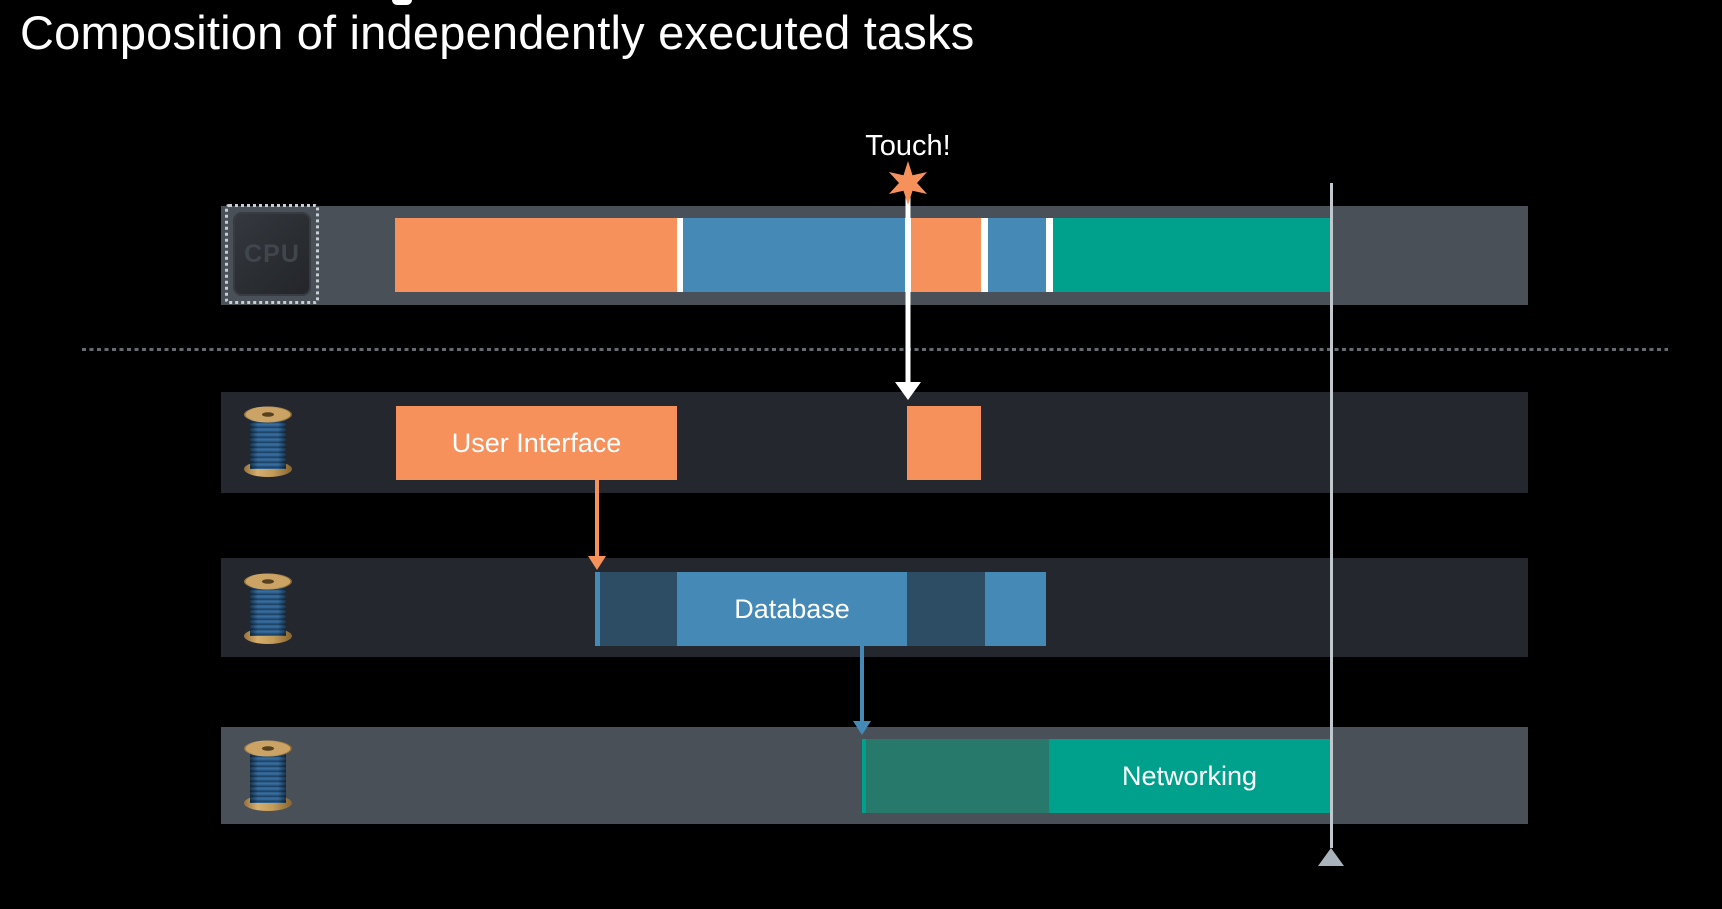 Image resolution: width=1722 pixels, height=909 pixels. What do you see at coordinates (864, 776) in the screenshot?
I see `networking-start-sliver` at bounding box center [864, 776].